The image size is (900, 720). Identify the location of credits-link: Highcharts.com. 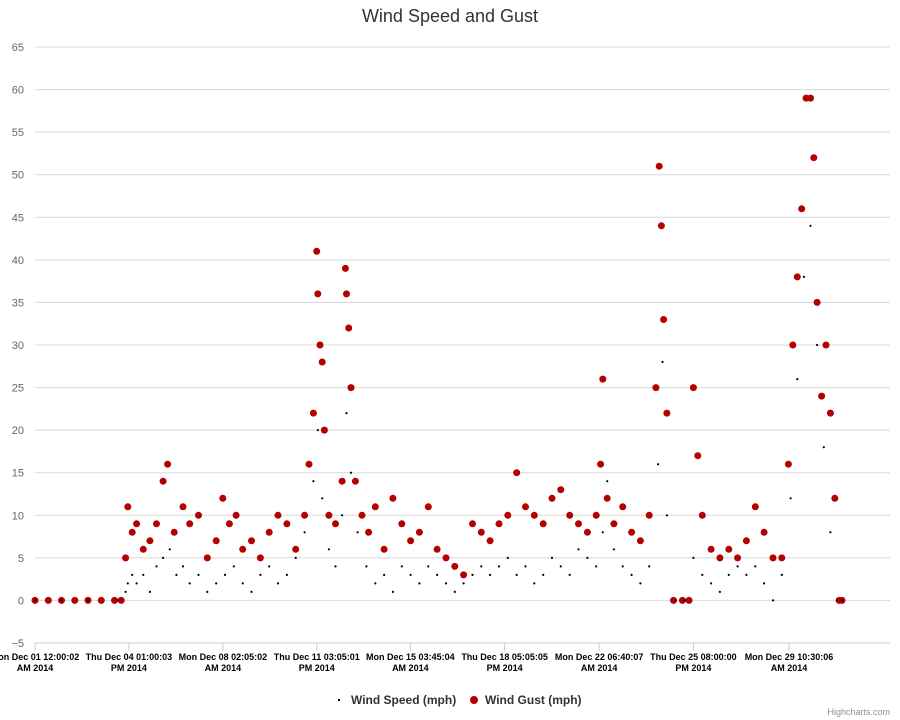
(858, 712).